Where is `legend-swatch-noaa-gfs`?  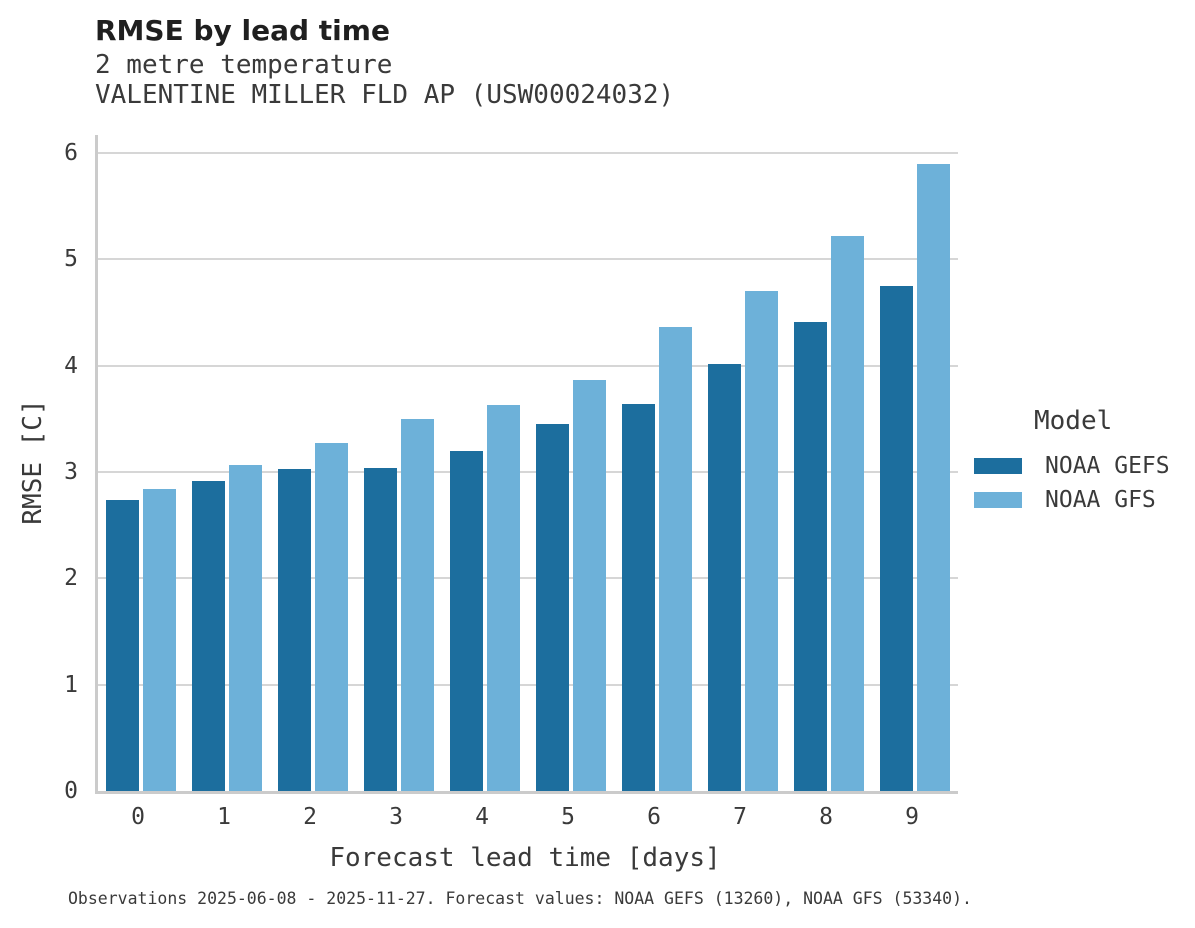 legend-swatch-noaa-gfs is located at coordinates (998, 500).